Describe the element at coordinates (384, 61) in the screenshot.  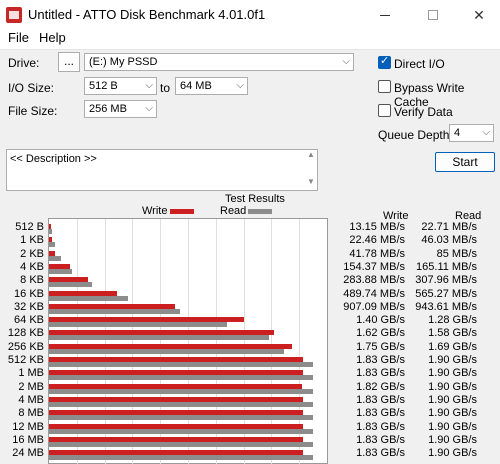
I see `direct-io-checkbox` at that location.